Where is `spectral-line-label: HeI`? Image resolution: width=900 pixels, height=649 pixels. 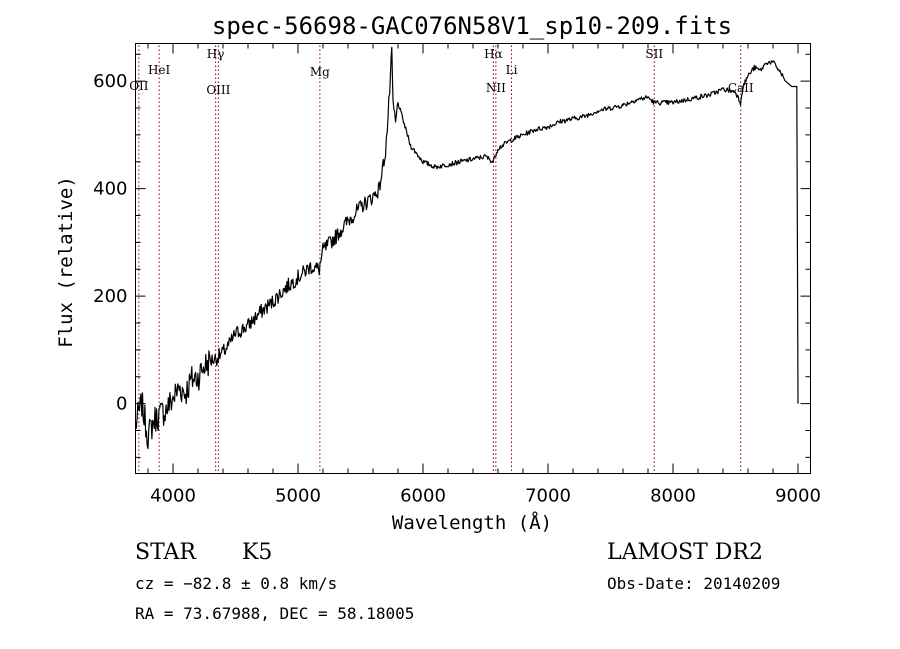 spectral-line-label: HeI is located at coordinates (159, 70).